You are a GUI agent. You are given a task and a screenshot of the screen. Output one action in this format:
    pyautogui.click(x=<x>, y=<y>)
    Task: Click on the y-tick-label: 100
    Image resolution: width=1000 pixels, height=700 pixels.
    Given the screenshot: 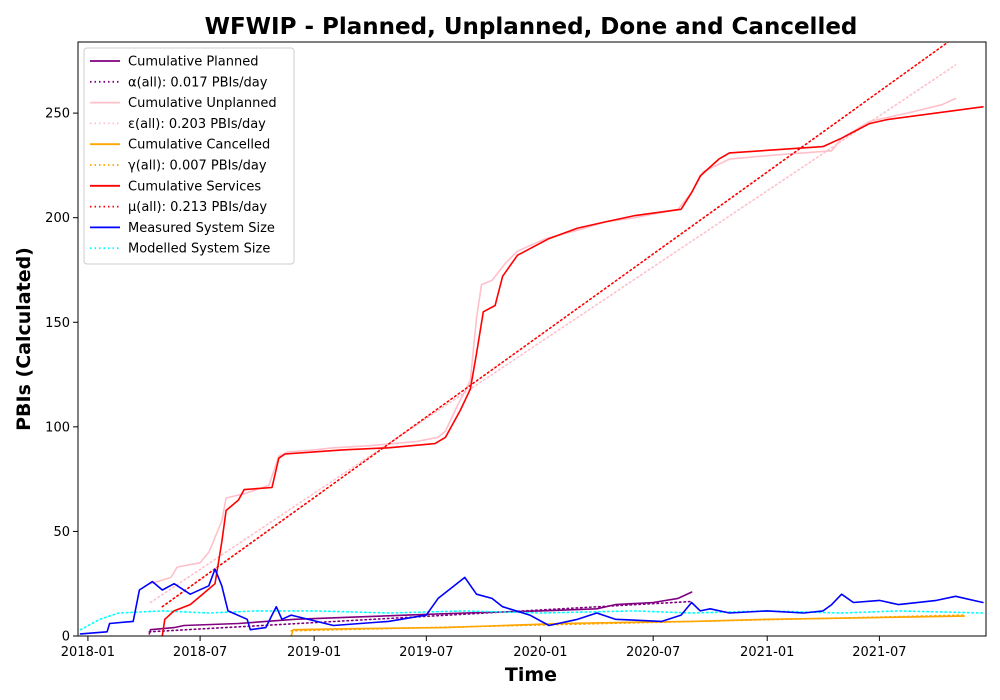 What is the action you would take?
    pyautogui.click(x=57, y=427)
    